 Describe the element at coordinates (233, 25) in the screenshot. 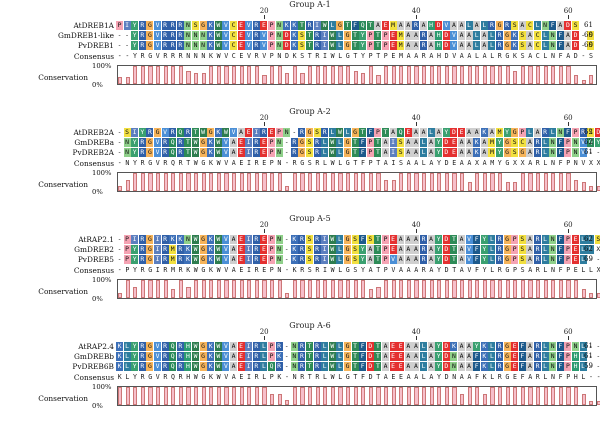

I see `residue-cell: C` at that location.